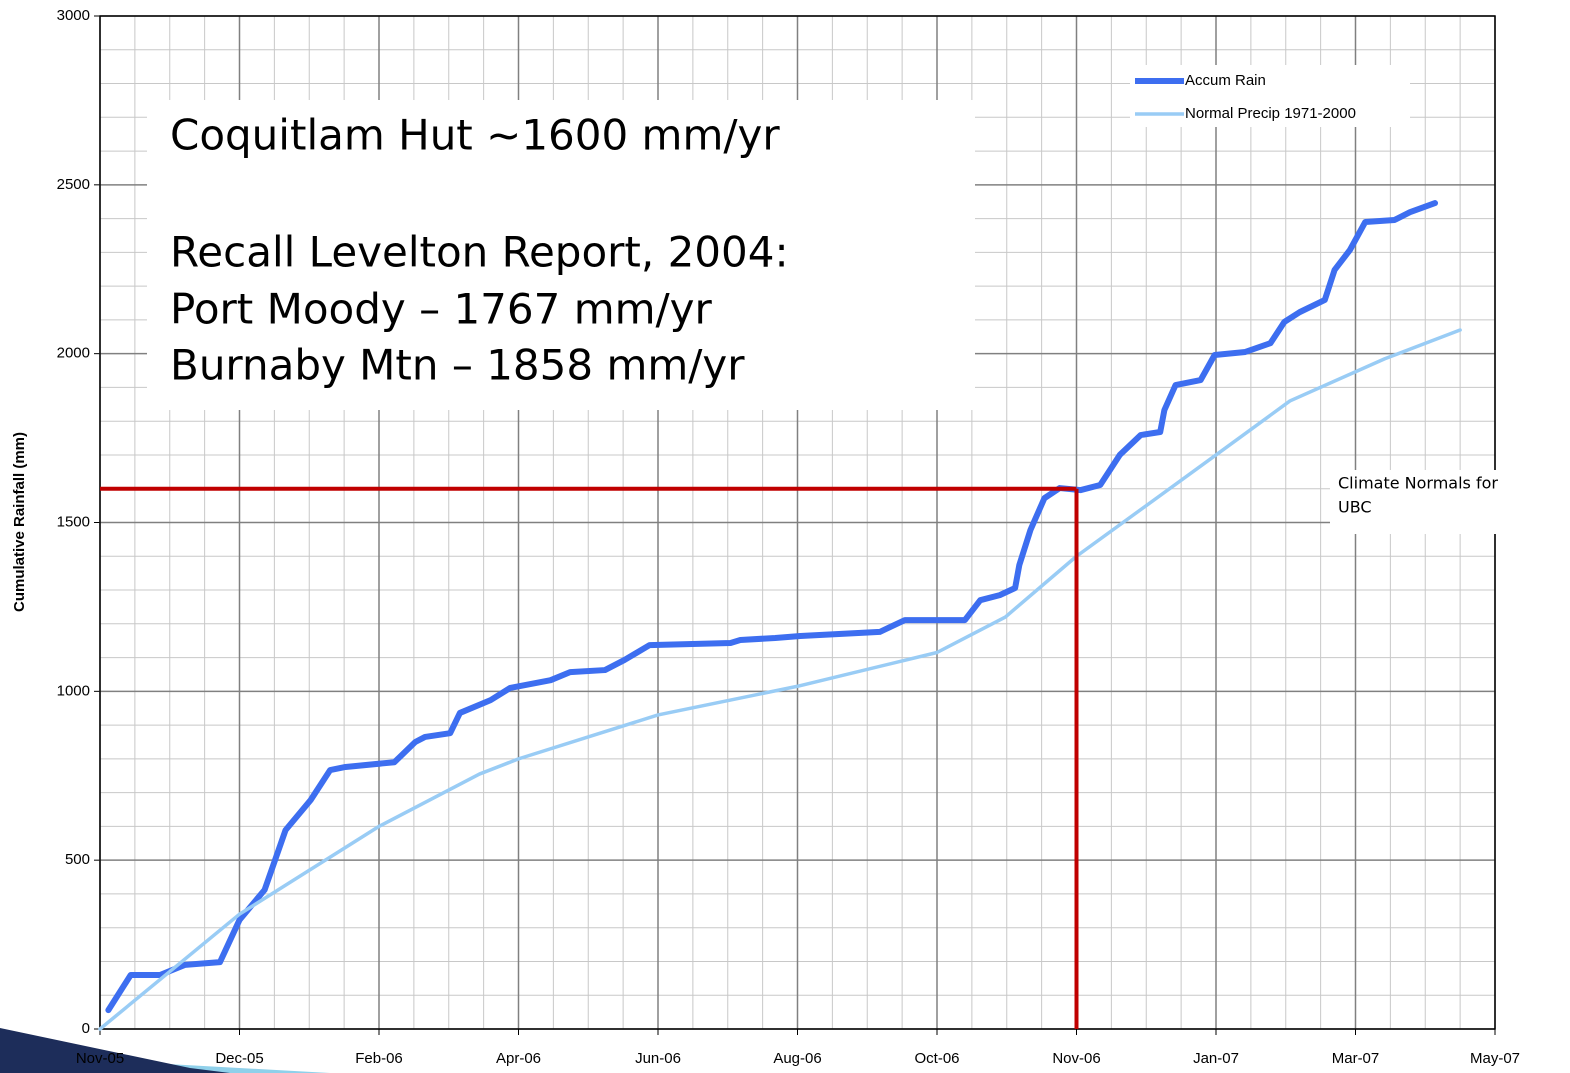 Image resolution: width=1570 pixels, height=1073 pixels. I want to click on x-tick-label: Mar-07, so click(1356, 1058).